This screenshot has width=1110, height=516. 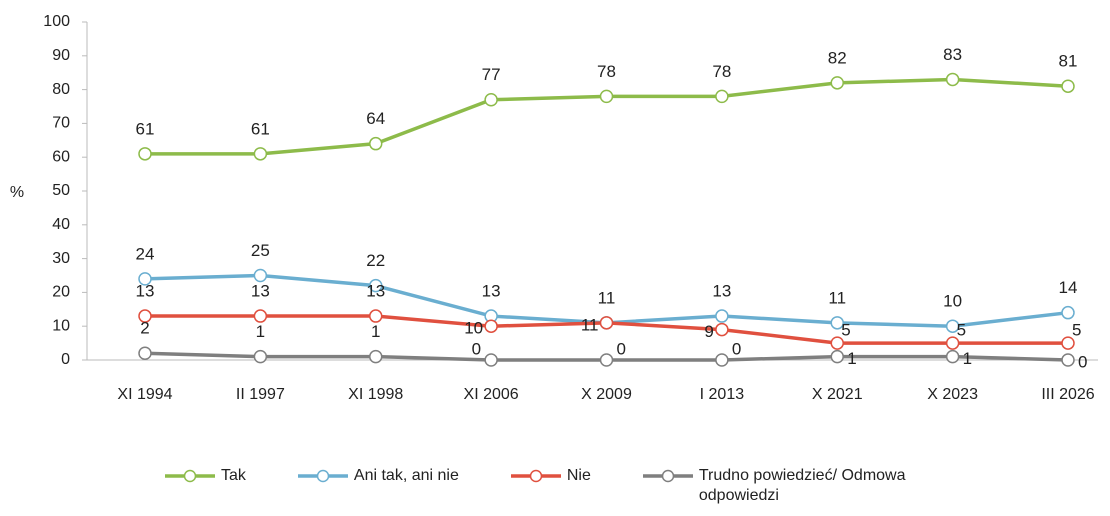 I want to click on data-label: 82, so click(x=837, y=57).